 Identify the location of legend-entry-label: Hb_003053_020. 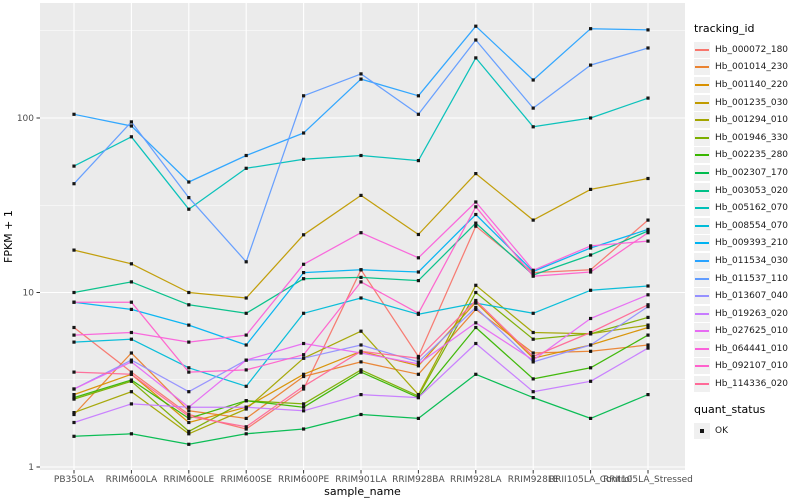
(752, 190).